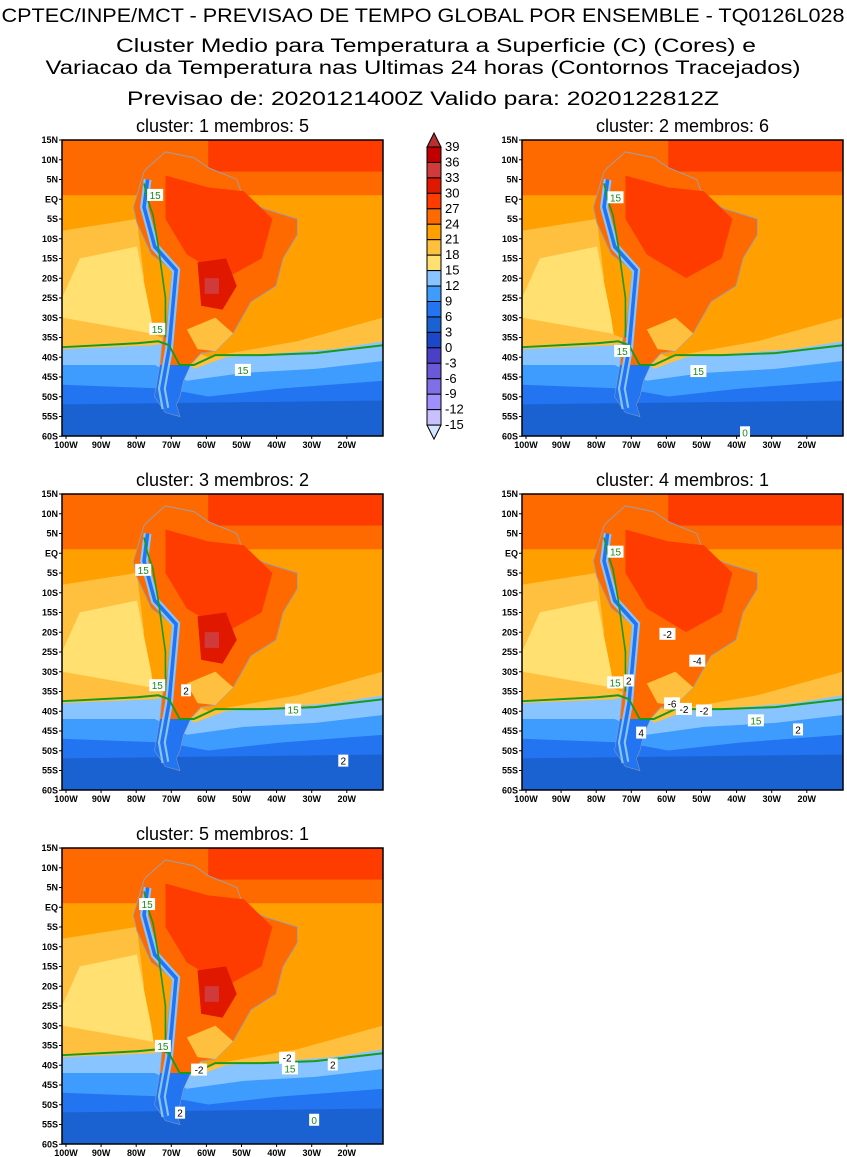  Describe the element at coordinates (448, 331) in the screenshot. I see `colorbar-label: 3` at that location.